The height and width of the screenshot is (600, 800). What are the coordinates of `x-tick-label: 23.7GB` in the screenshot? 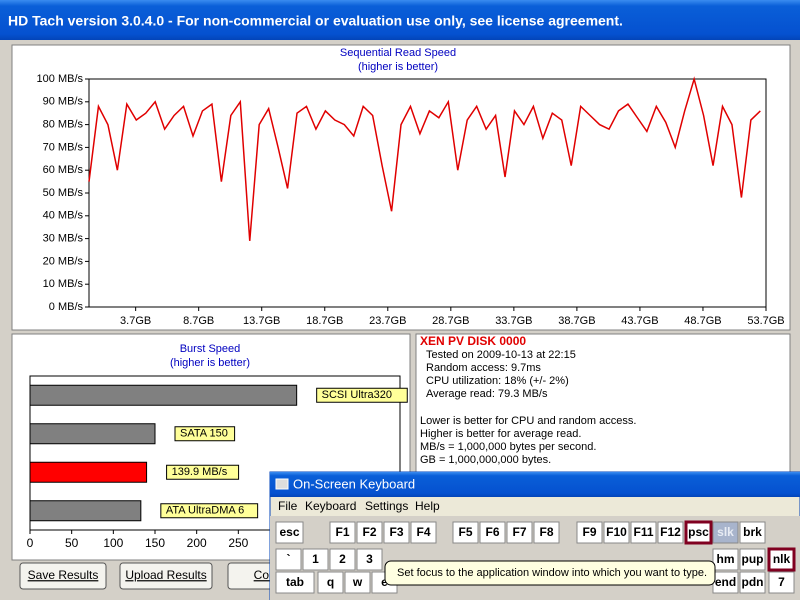 It's located at (387, 321).